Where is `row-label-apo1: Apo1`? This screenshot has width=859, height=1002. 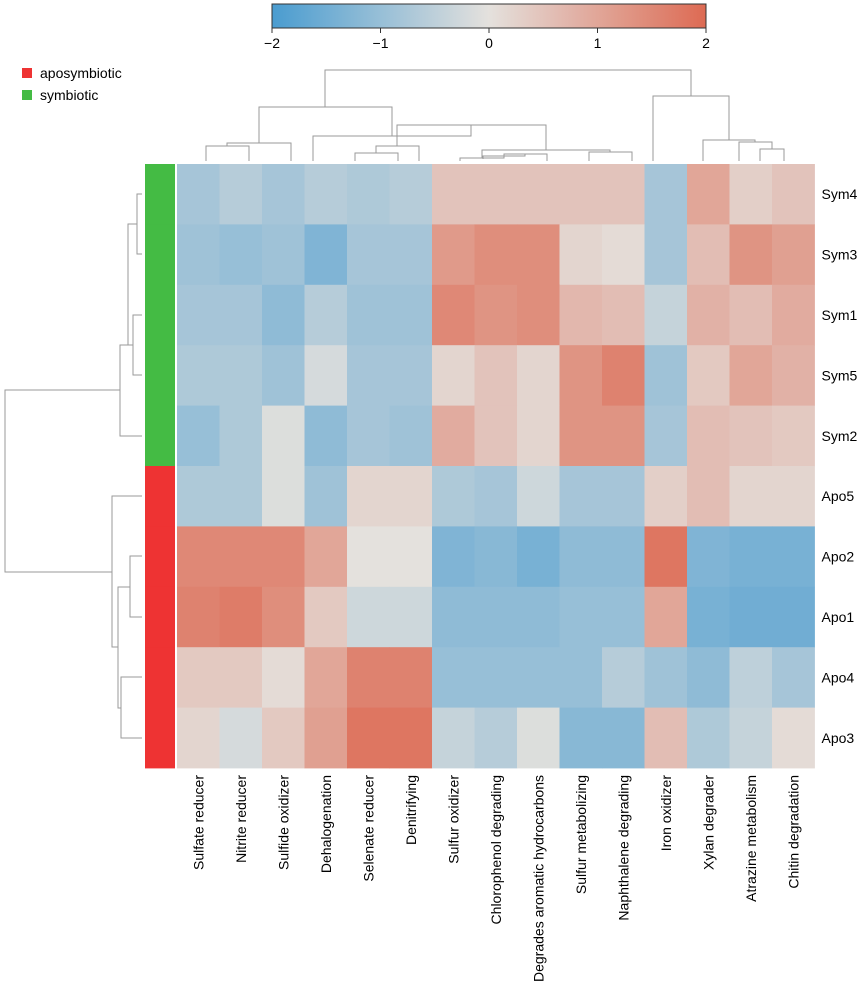
row-label-apo1: Apo1 is located at coordinates (838, 617).